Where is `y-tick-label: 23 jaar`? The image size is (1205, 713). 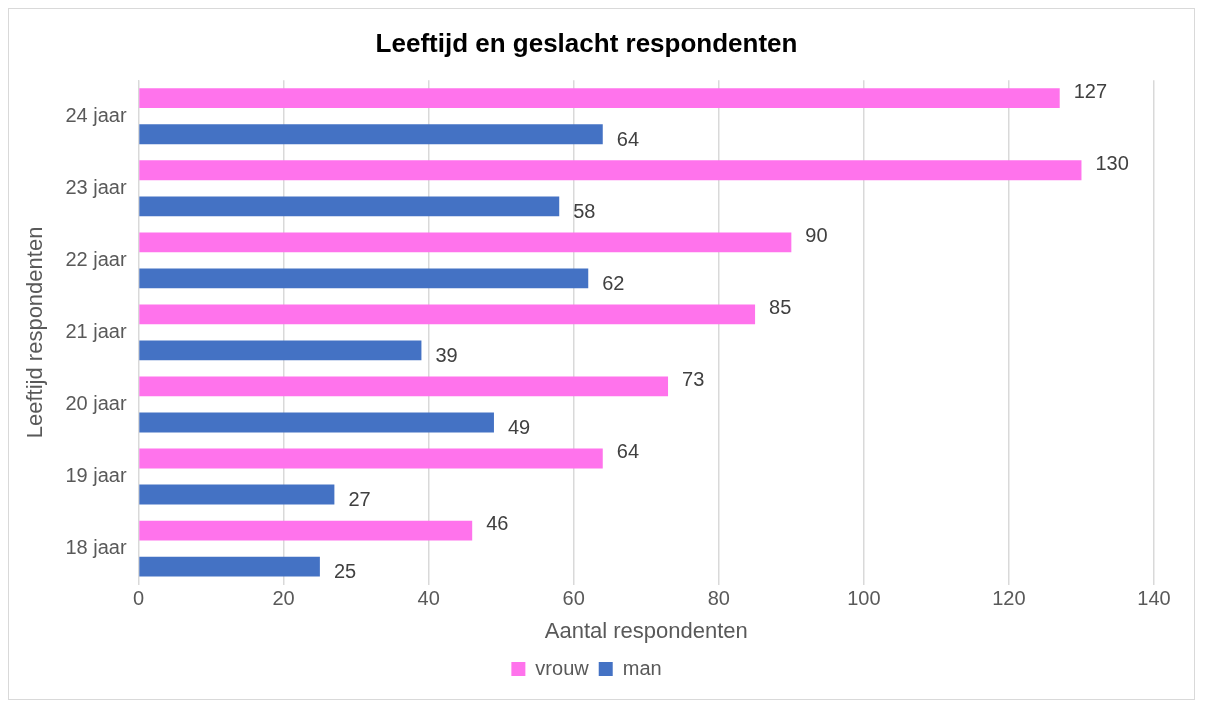
y-tick-label: 23 jaar is located at coordinates (96, 186).